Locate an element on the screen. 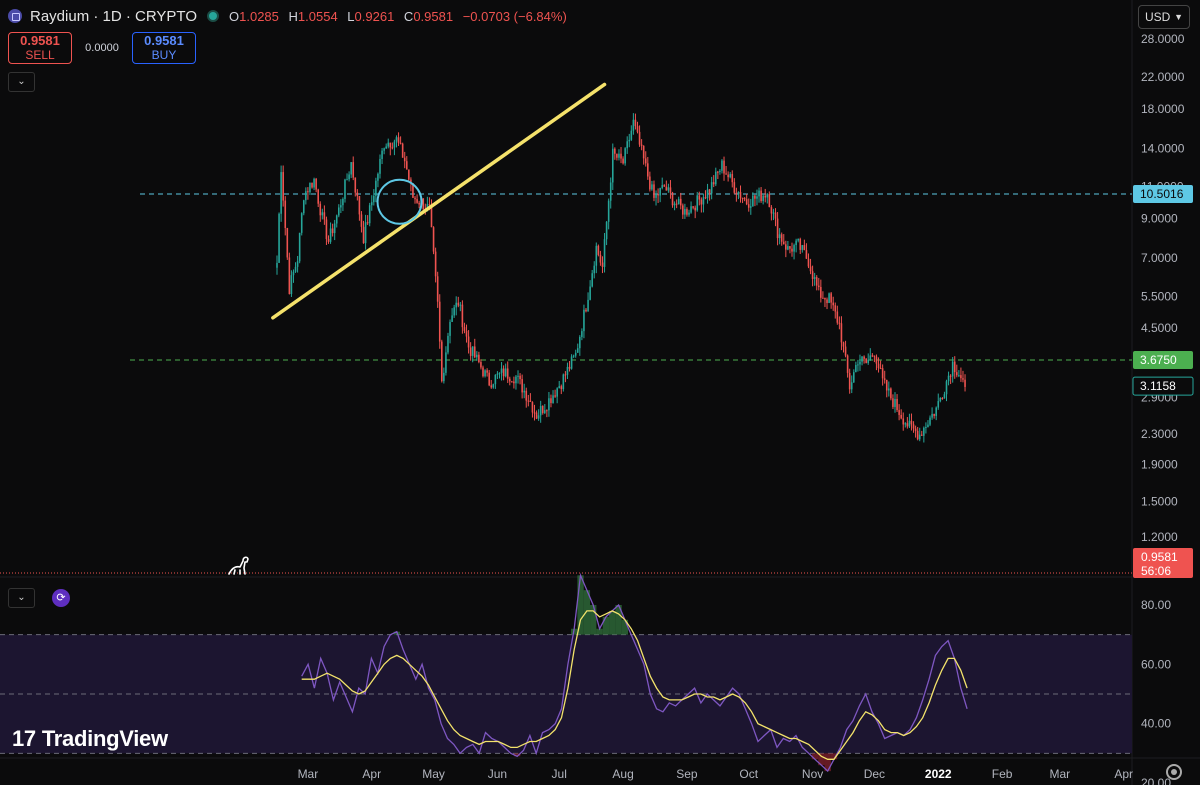 The image size is (1200, 785). symbol-title: Raydium · 1D · CRYPTO is located at coordinates (113, 16).